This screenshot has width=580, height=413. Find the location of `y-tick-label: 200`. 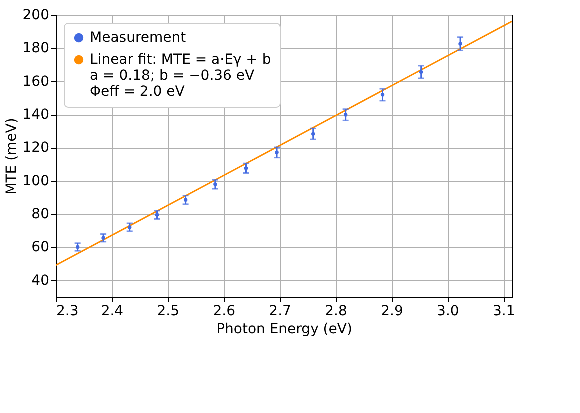

y-tick-label: 200 is located at coordinates (36, 16).